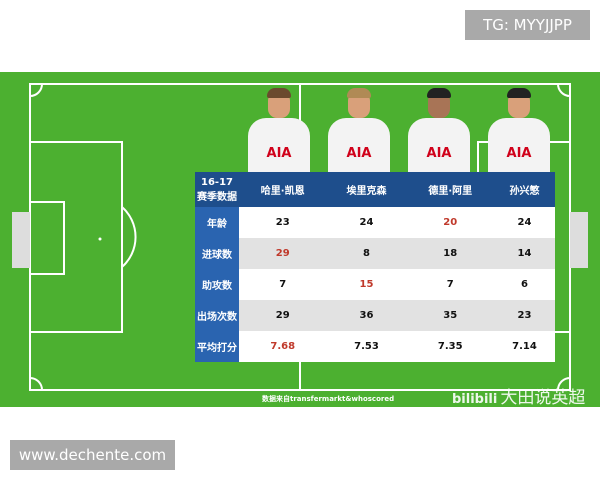 Image resolution: width=600 pixels, height=480 pixels. Describe the element at coordinates (527, 25) in the screenshot. I see `tg-badge: TG: MYYJJPP` at that location.